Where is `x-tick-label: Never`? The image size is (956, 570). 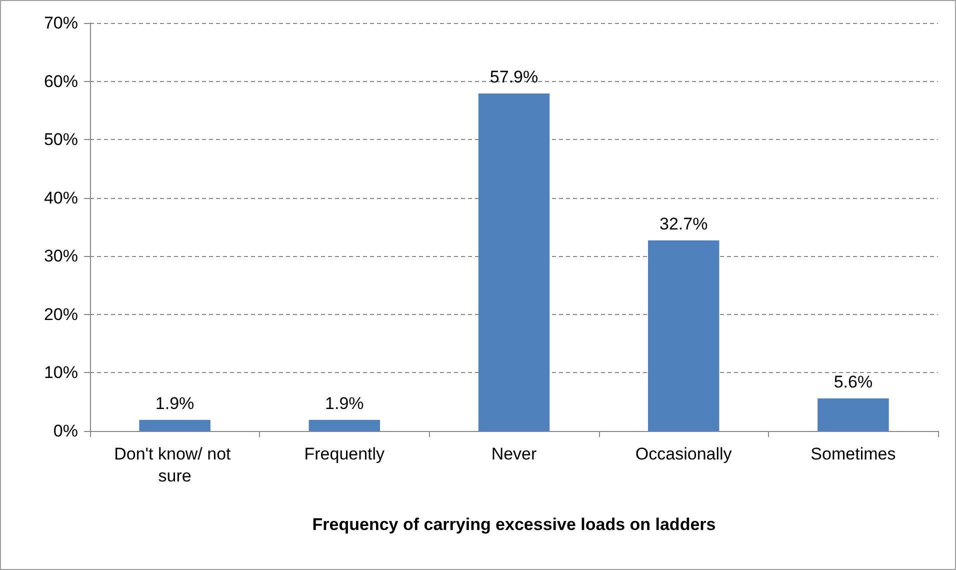
x-tick-label: Never is located at coordinates (514, 454).